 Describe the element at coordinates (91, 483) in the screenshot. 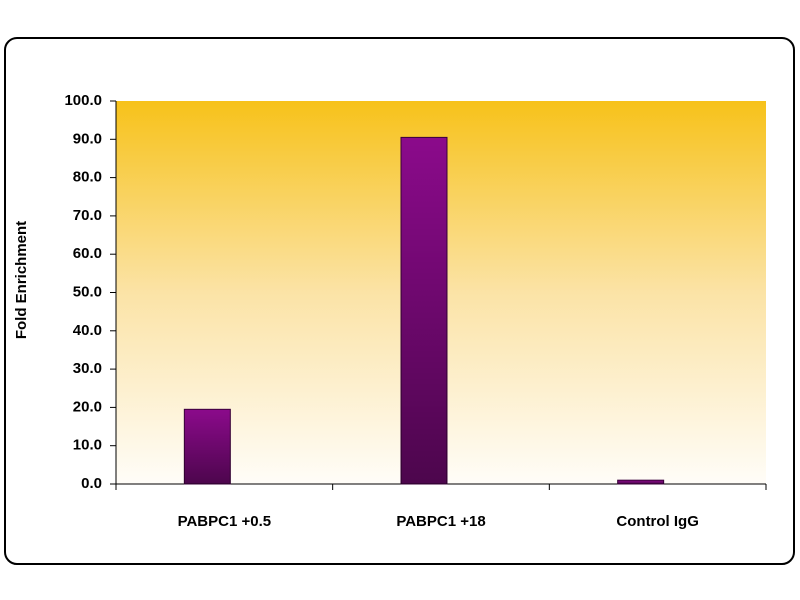

I see `y-tick-label: 0.0` at that location.